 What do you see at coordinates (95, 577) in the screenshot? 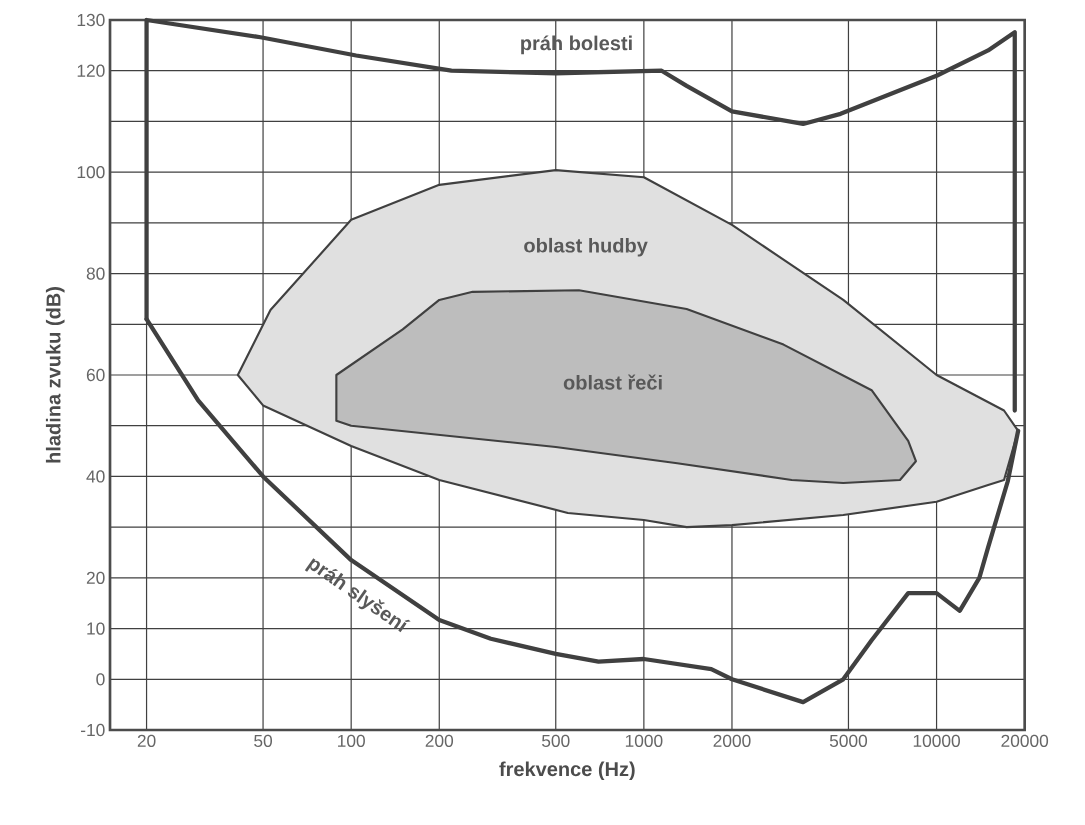
I see `y-tick-label: 20` at bounding box center [95, 577].